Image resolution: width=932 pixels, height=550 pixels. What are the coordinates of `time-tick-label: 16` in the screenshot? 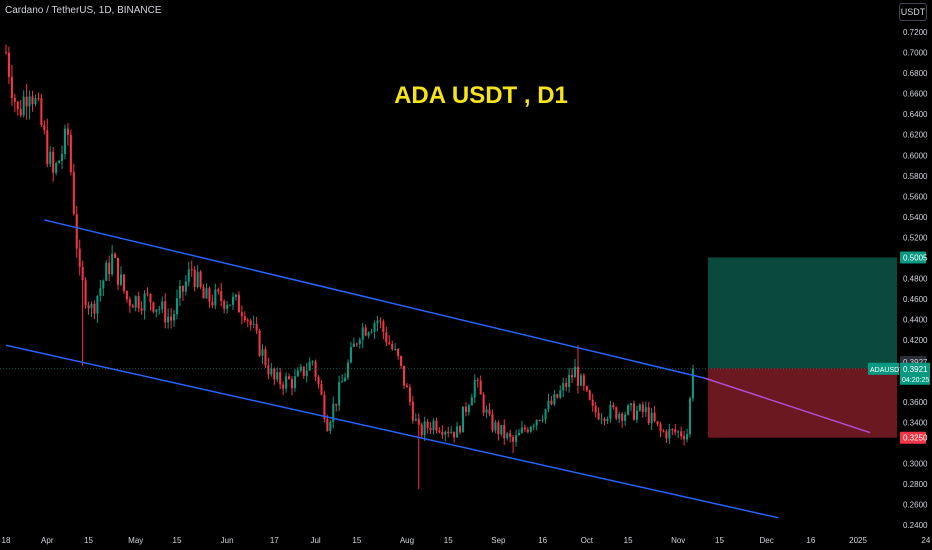 It's located at (810, 540).